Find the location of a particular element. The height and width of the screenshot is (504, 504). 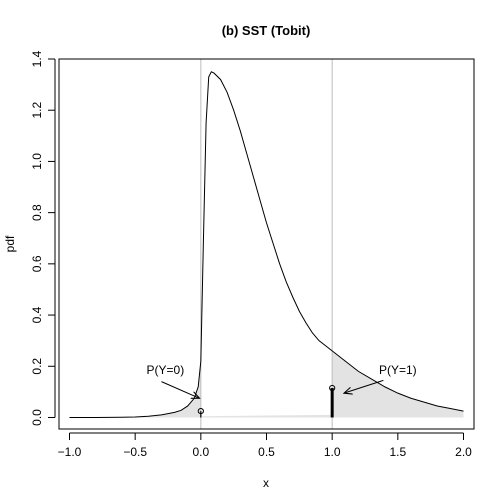

shaded-right-tail is located at coordinates (398, 384).